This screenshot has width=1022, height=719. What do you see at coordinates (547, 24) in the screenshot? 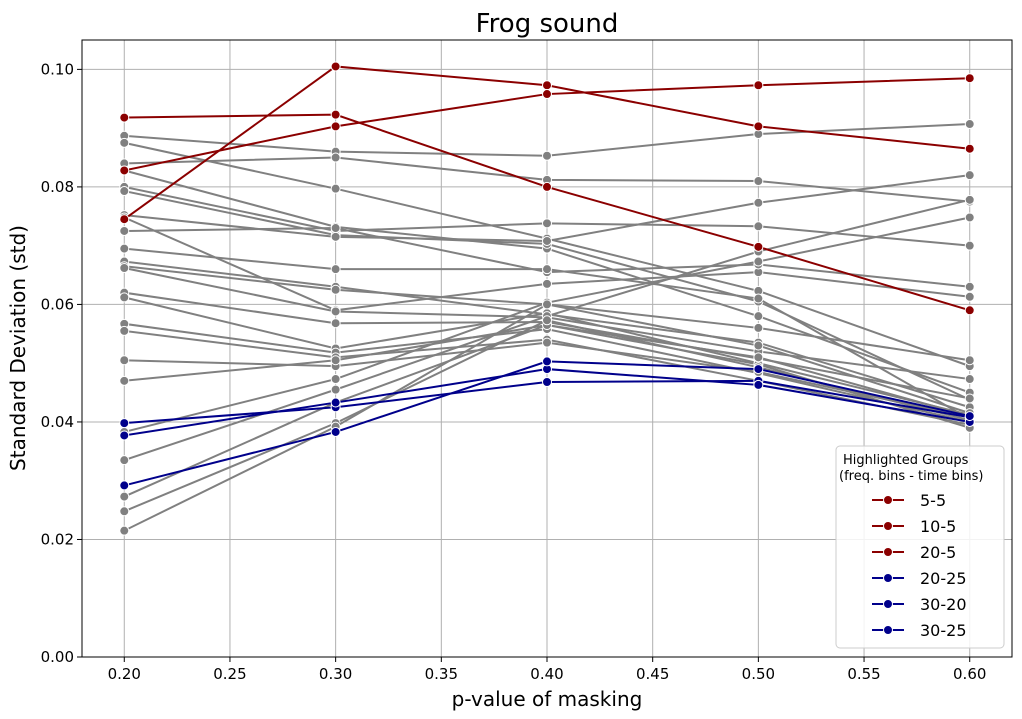
I see `chart-title: Frog sound` at bounding box center [547, 24].